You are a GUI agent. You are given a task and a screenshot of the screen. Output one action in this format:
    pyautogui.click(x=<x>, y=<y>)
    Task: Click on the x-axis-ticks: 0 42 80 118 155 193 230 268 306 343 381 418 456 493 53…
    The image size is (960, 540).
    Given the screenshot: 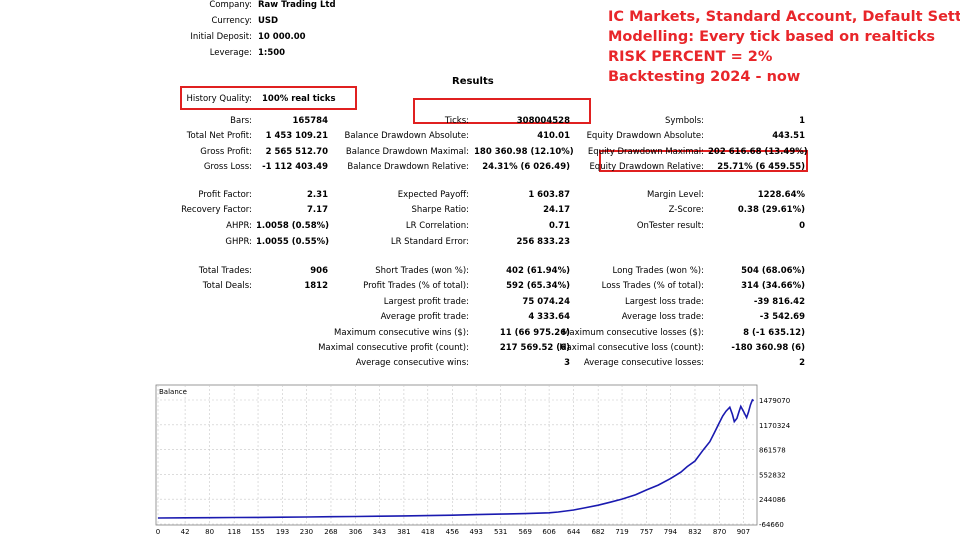 What is the action you would take?
    pyautogui.click(x=453, y=532)
    